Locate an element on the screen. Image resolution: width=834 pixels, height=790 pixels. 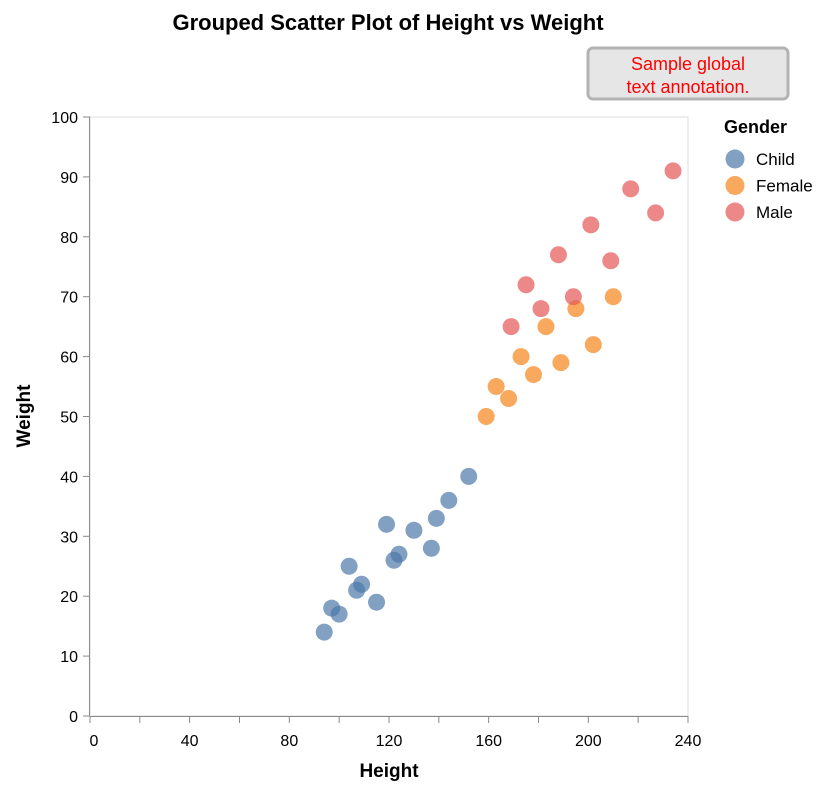
legend-swatch-child is located at coordinates (735, 159).